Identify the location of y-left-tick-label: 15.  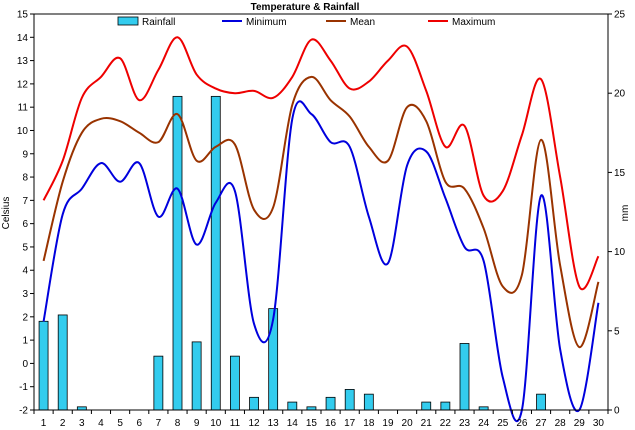
(23, 15).